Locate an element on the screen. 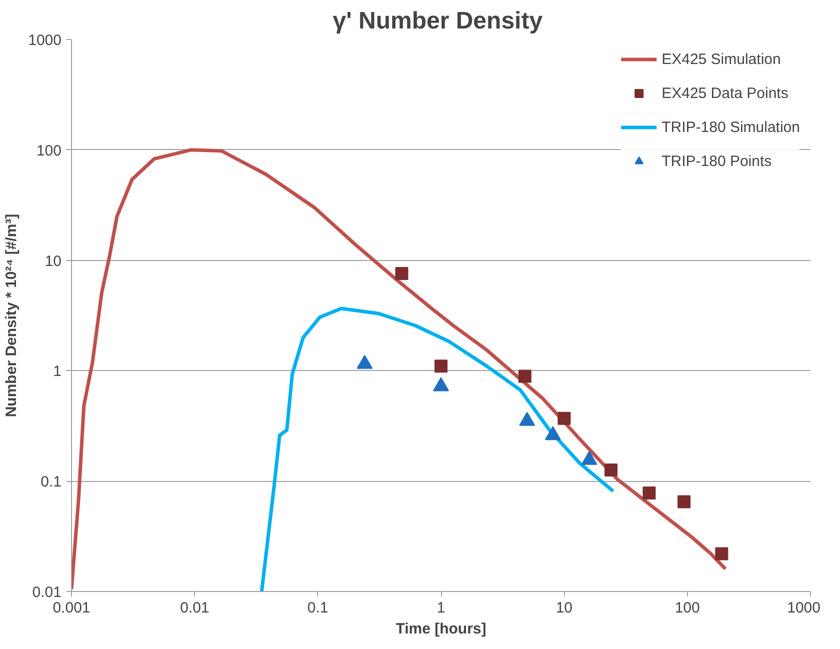 The width and height of the screenshot is (840, 649). y-tick-label: 100 is located at coordinates (49, 151).